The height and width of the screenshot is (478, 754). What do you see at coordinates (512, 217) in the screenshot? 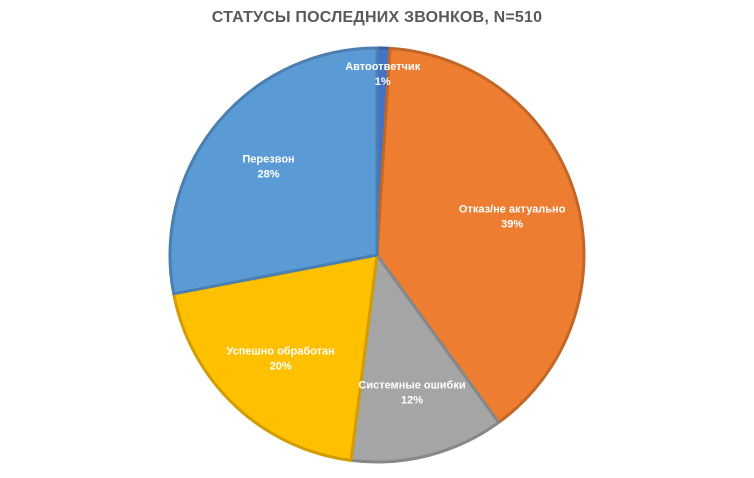
I see `slice-label-2: Отказ/не актуально 39%` at bounding box center [512, 217].